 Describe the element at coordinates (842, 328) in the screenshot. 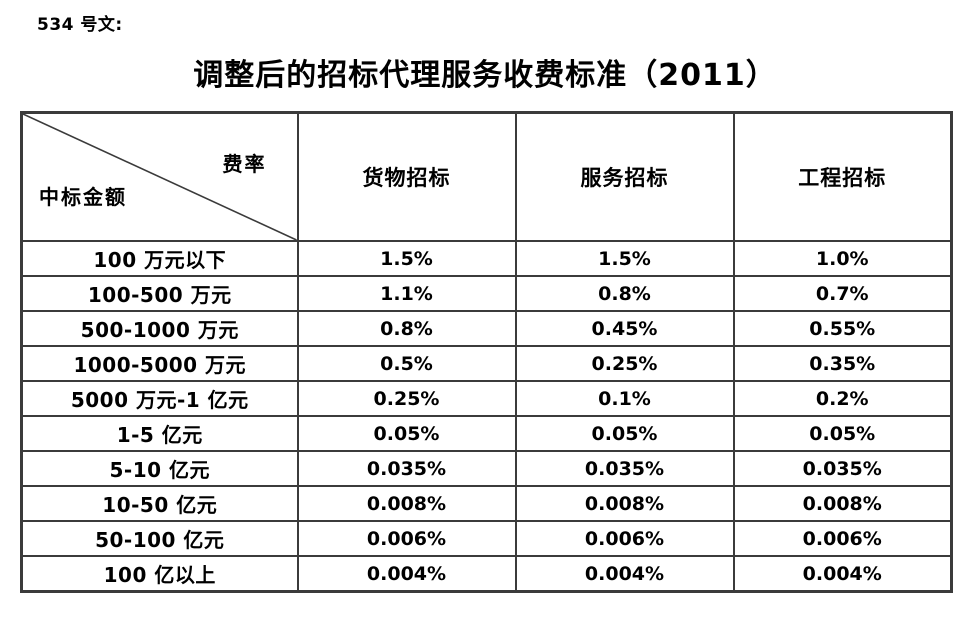

I see `rate-value-cell: 0.55%` at that location.